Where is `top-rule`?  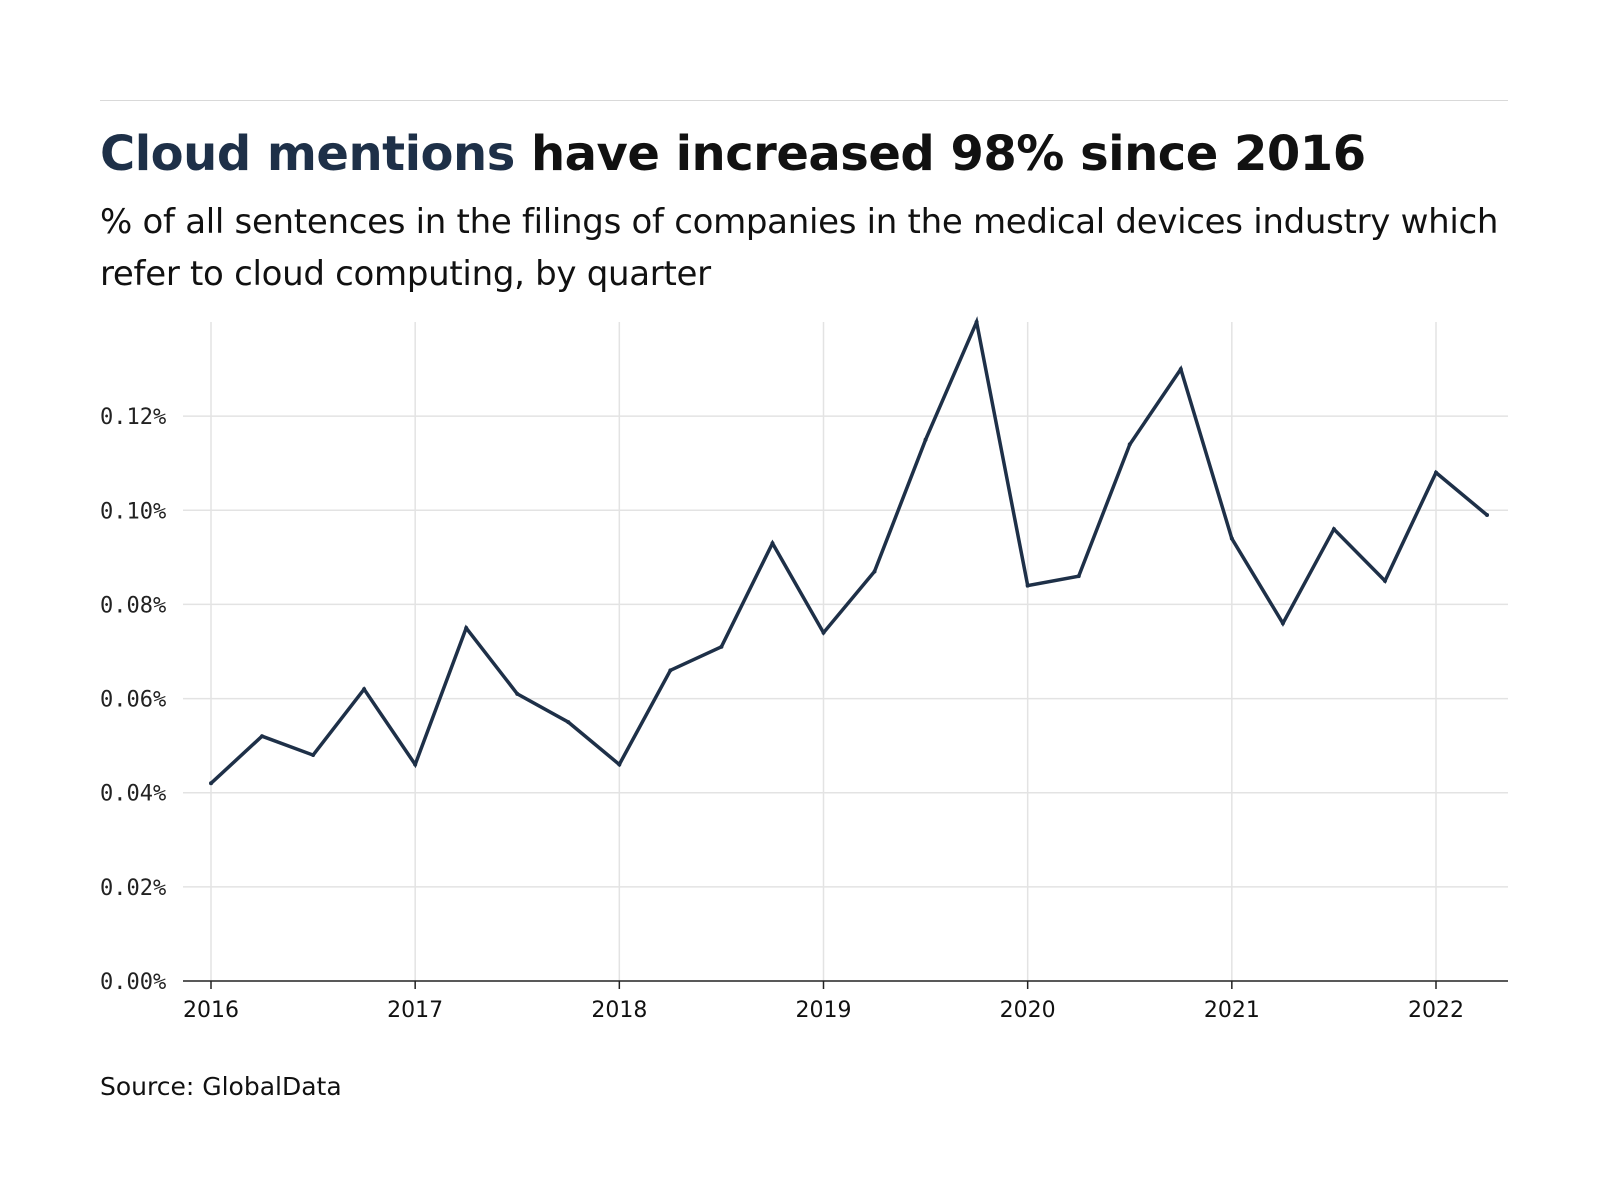 top-rule is located at coordinates (804, 100).